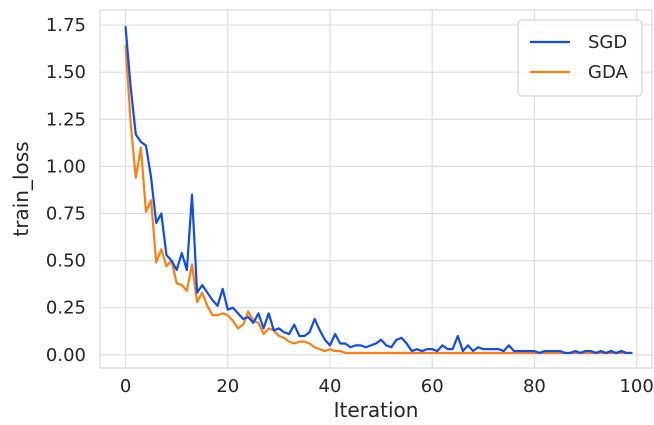 This screenshot has width=654, height=425. Describe the element at coordinates (387, 386) in the screenshot. I see `x-tick-labels: 0 20 40 60 80 100` at that location.